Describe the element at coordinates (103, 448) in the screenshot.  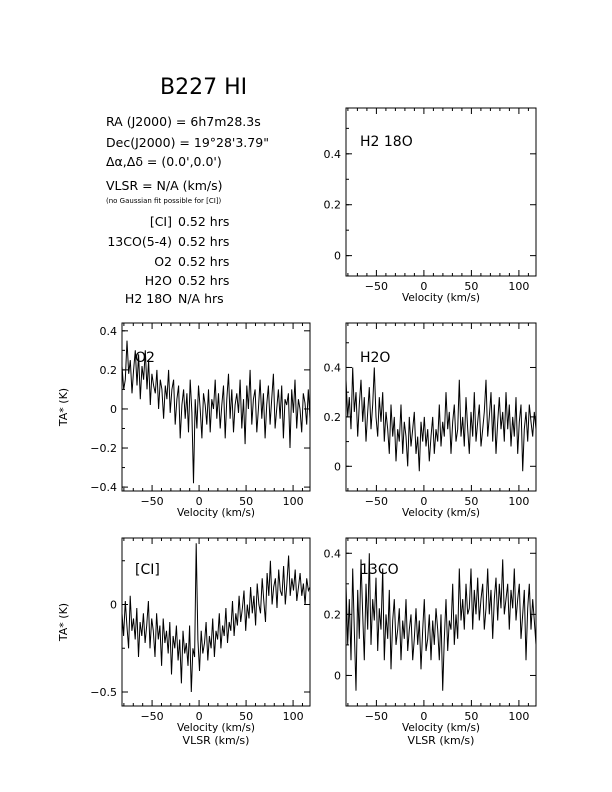
I see `y-tick-label: −0.2` at that location.